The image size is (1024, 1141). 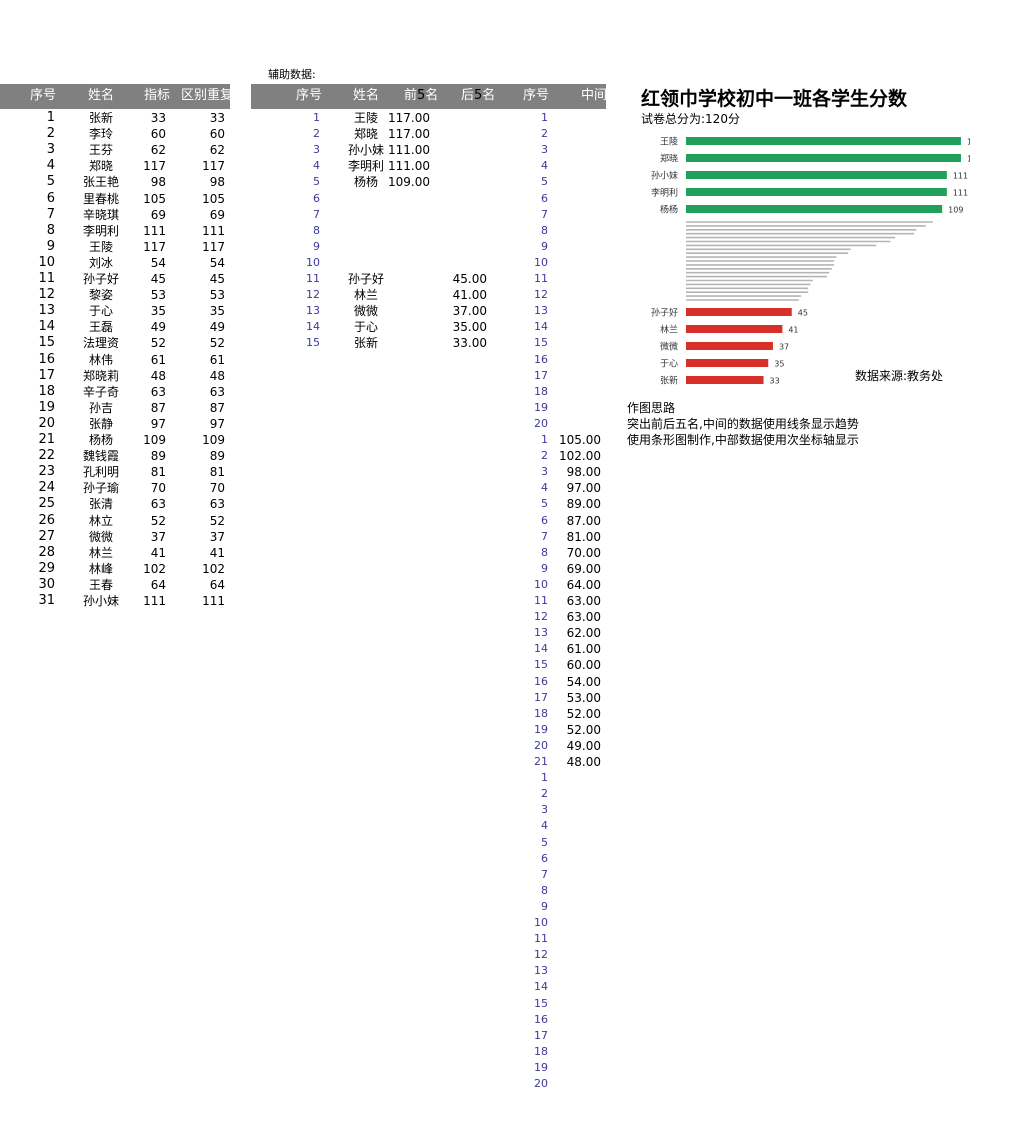 What do you see at coordinates (46, 343) in the screenshot?
I see `main-cell-seq: 15` at bounding box center [46, 343].